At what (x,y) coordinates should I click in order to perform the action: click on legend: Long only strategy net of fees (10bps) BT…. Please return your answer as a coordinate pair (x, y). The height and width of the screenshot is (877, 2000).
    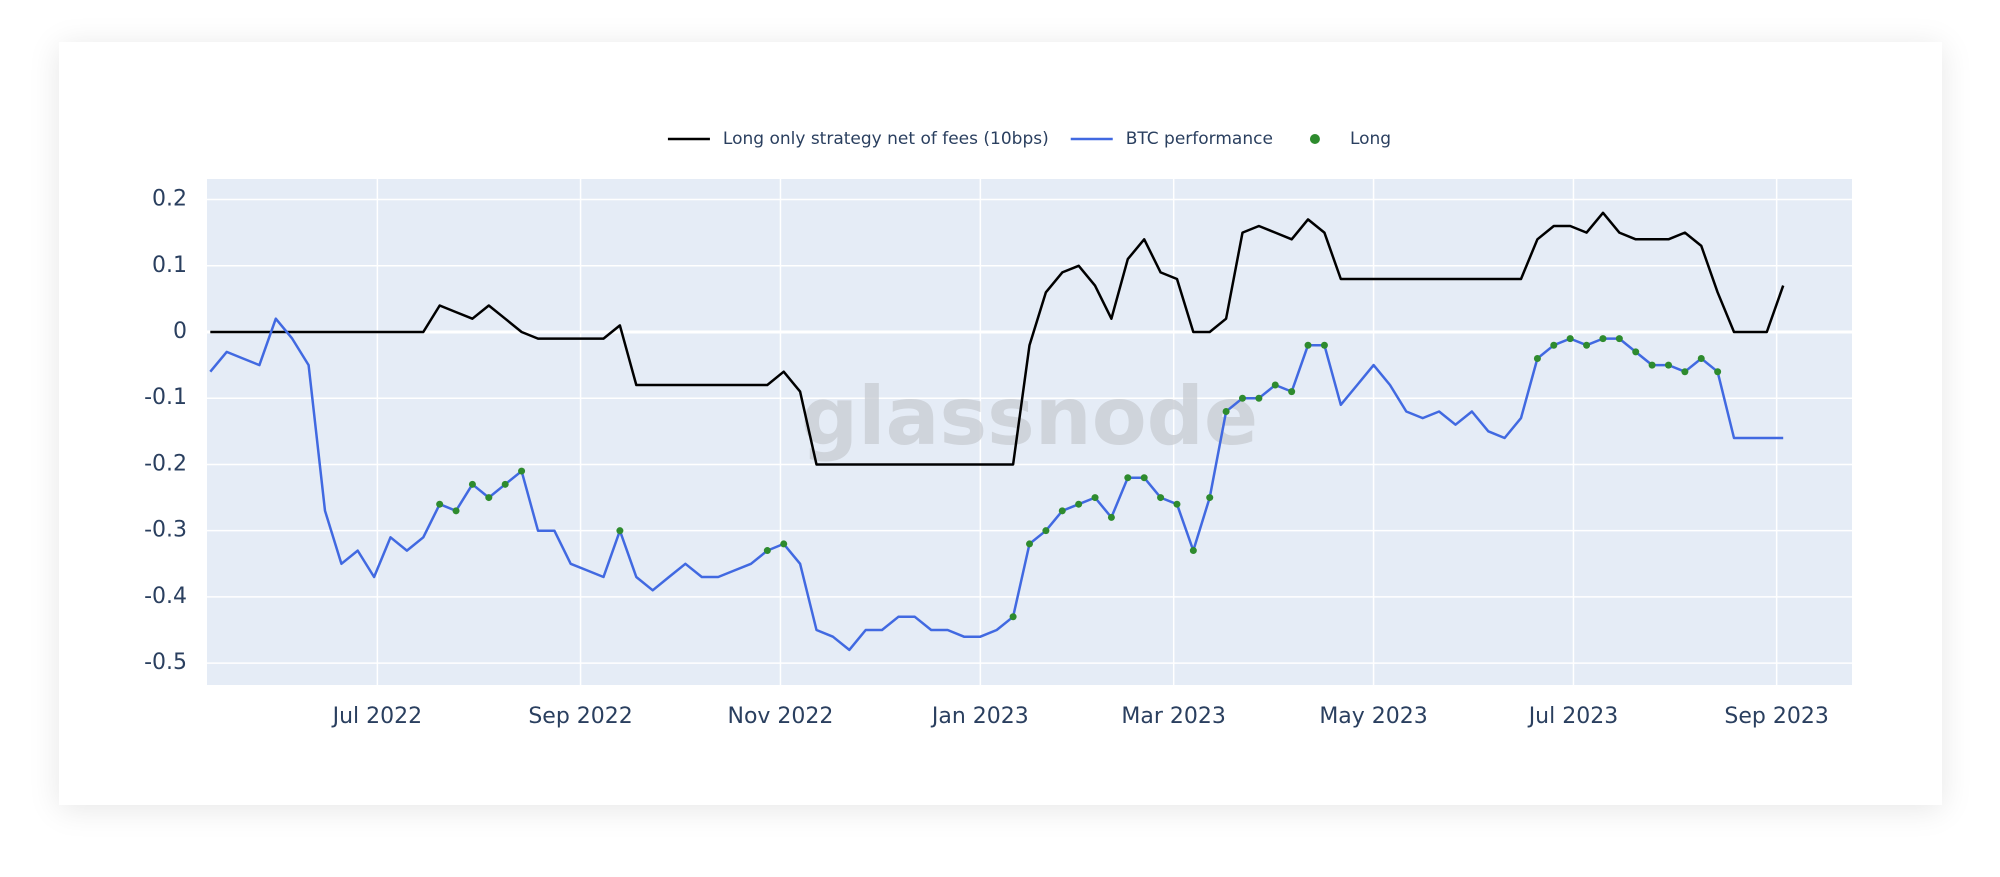
    Looking at the image, I should click on (1029, 139).